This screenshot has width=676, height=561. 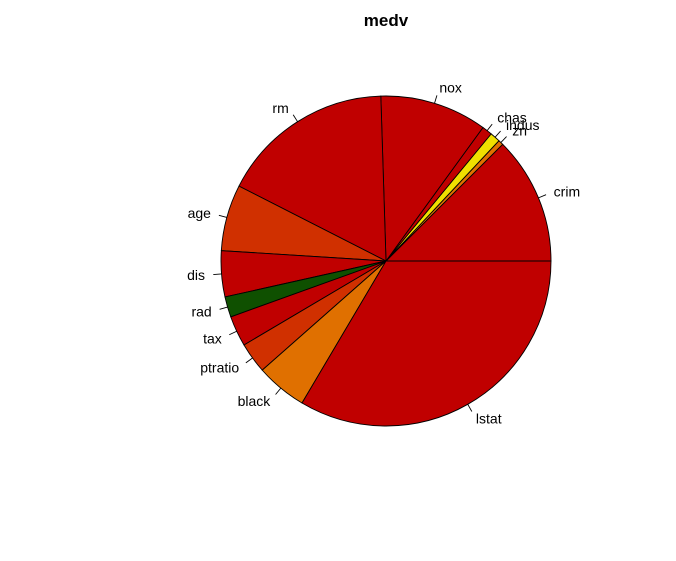 I want to click on pie-label-indus: indus, so click(x=522, y=125).